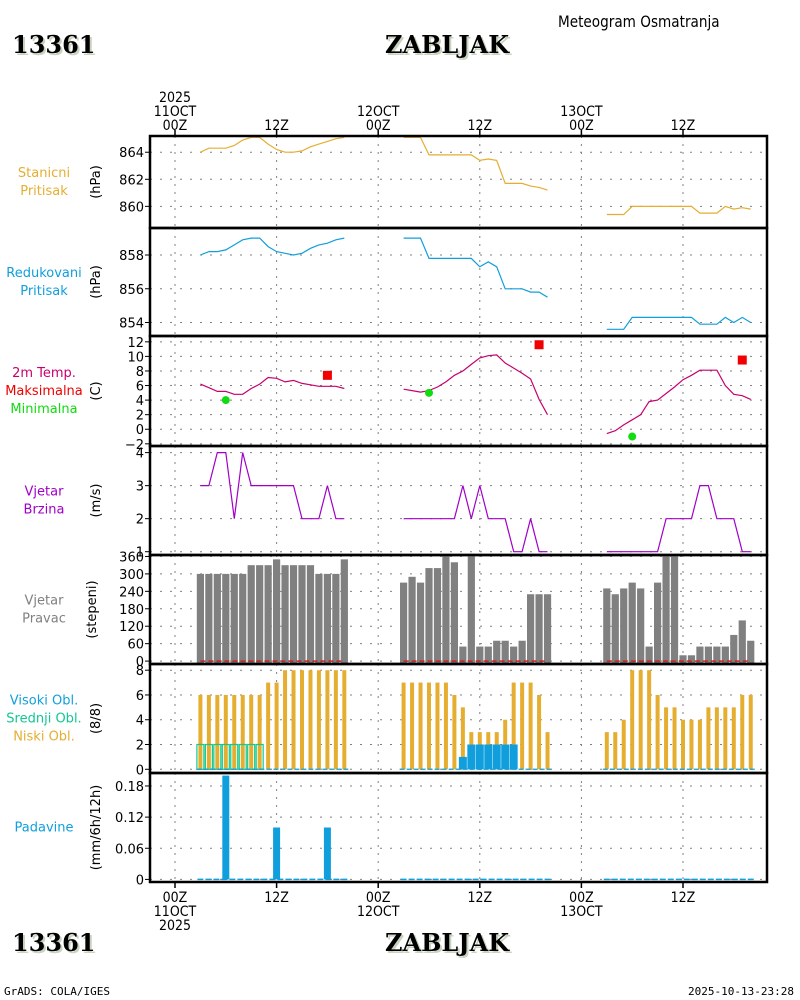 The width and height of the screenshot is (800, 1000). Describe the element at coordinates (54, 942) in the screenshot. I see `station-id-bottom: 13361` at that location.